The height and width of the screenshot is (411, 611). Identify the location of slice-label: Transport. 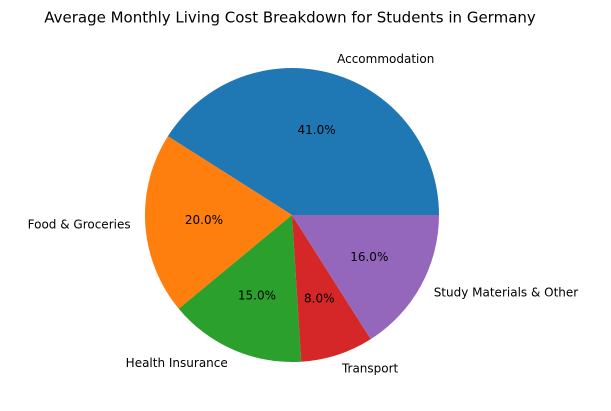
(370, 368).